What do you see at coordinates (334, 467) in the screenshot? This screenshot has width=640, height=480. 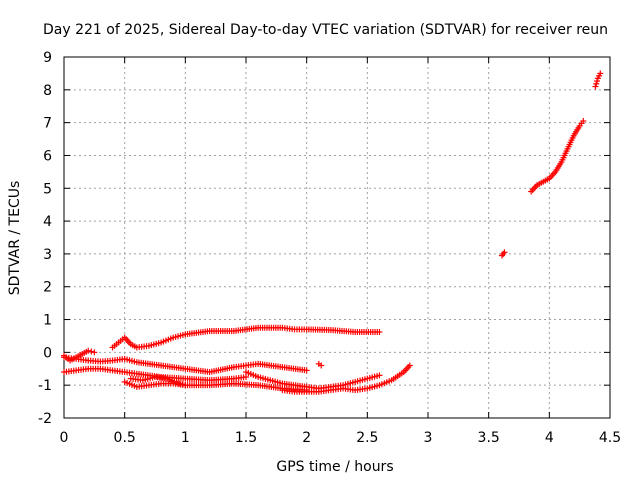 I see `x-axis-title: GPS time / hours` at bounding box center [334, 467].